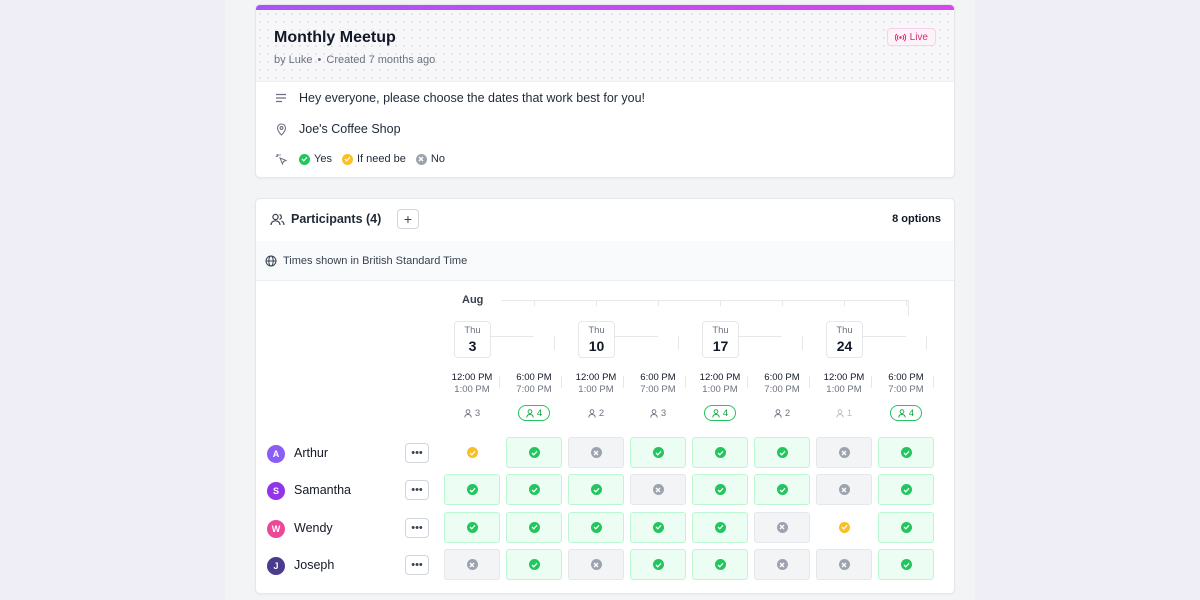 The height and width of the screenshot is (600, 1200). What do you see at coordinates (601, 413) in the screenshot?
I see `participant-count-value: 2` at bounding box center [601, 413].